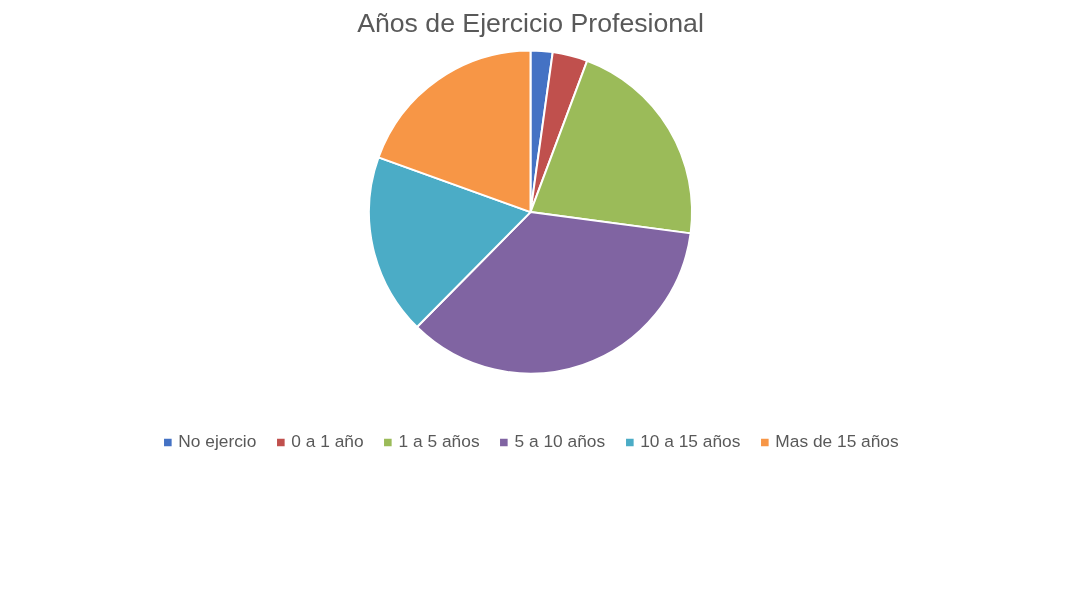  Describe the element at coordinates (327, 441) in the screenshot. I see `legend-label: 0 a 1 año` at that location.